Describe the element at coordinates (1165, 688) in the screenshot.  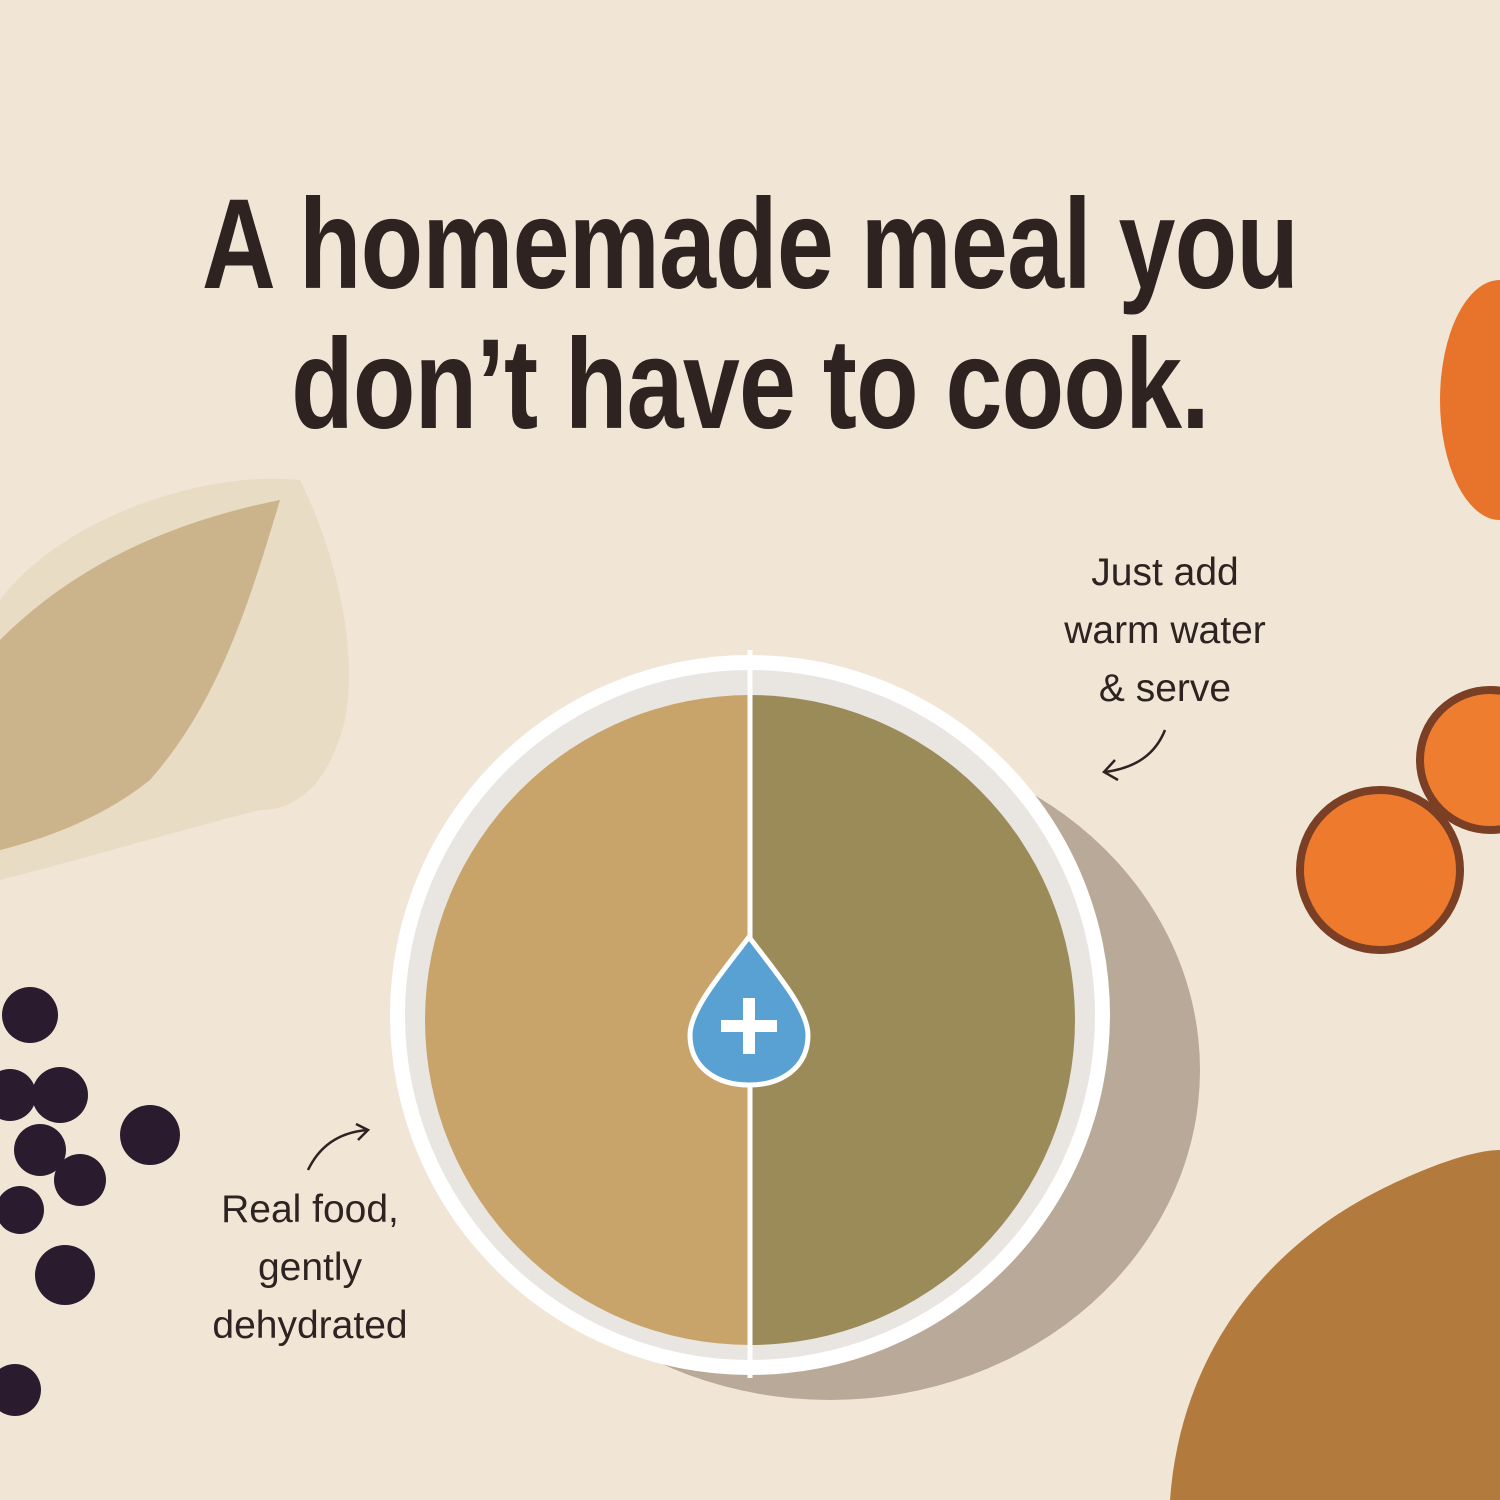
I see `annotation-line: & serve` at that location.